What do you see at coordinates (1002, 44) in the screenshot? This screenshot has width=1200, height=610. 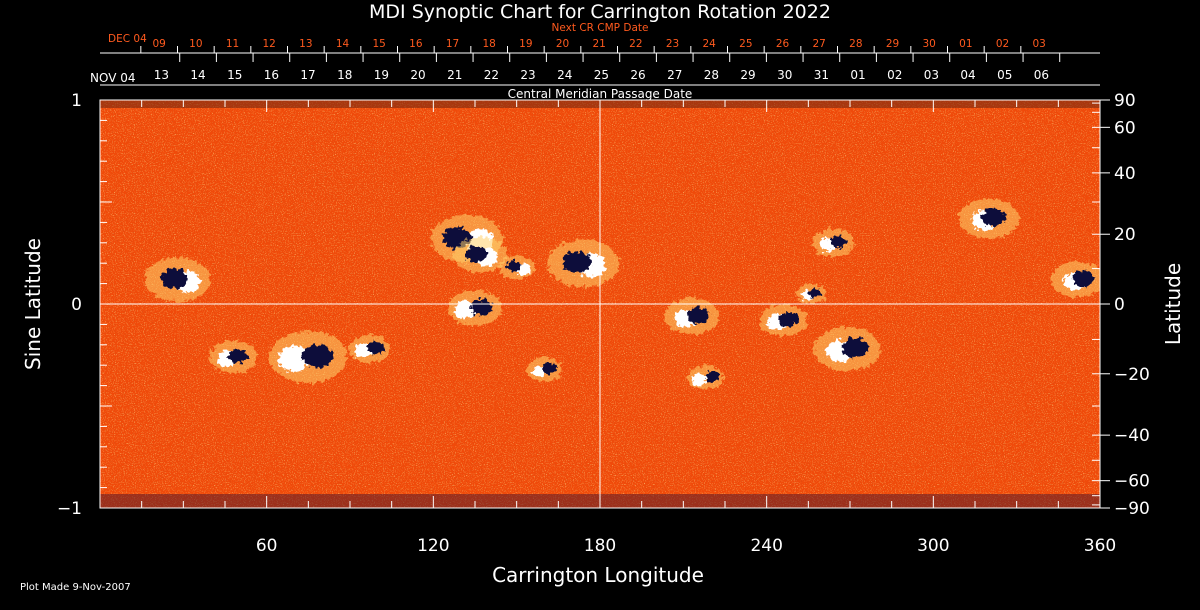 I see `next-cr-date-label: 02` at bounding box center [1002, 44].